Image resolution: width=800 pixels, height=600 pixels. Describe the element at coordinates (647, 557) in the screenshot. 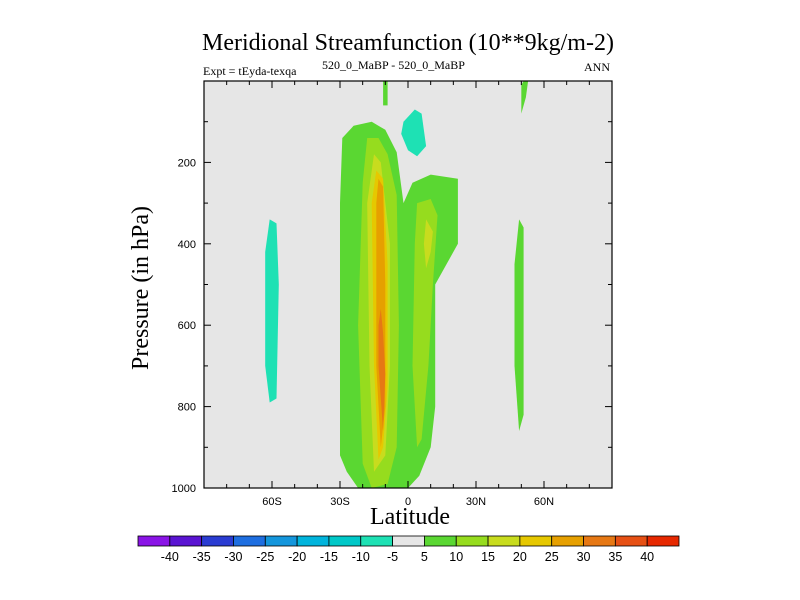

I see `colorbar-label: 40` at that location.